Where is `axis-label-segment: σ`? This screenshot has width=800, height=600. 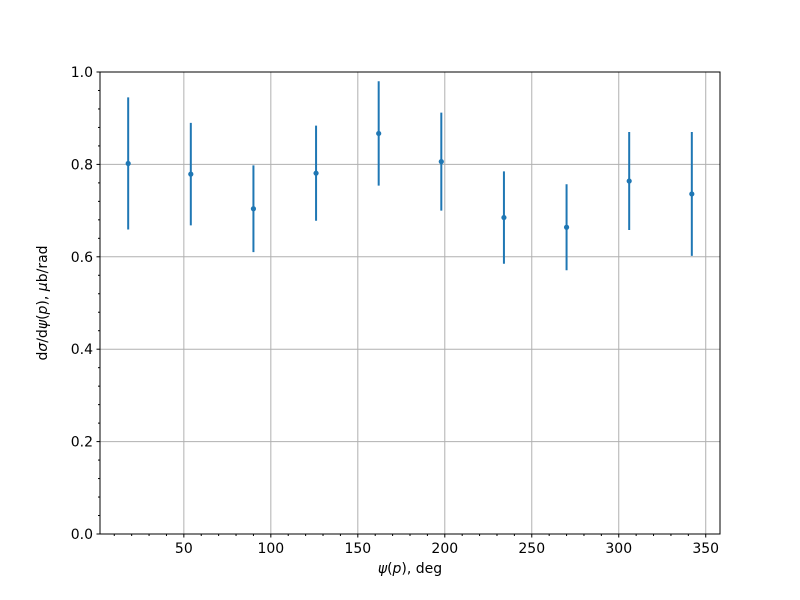
axis-label-segment: σ is located at coordinates (43, 347).